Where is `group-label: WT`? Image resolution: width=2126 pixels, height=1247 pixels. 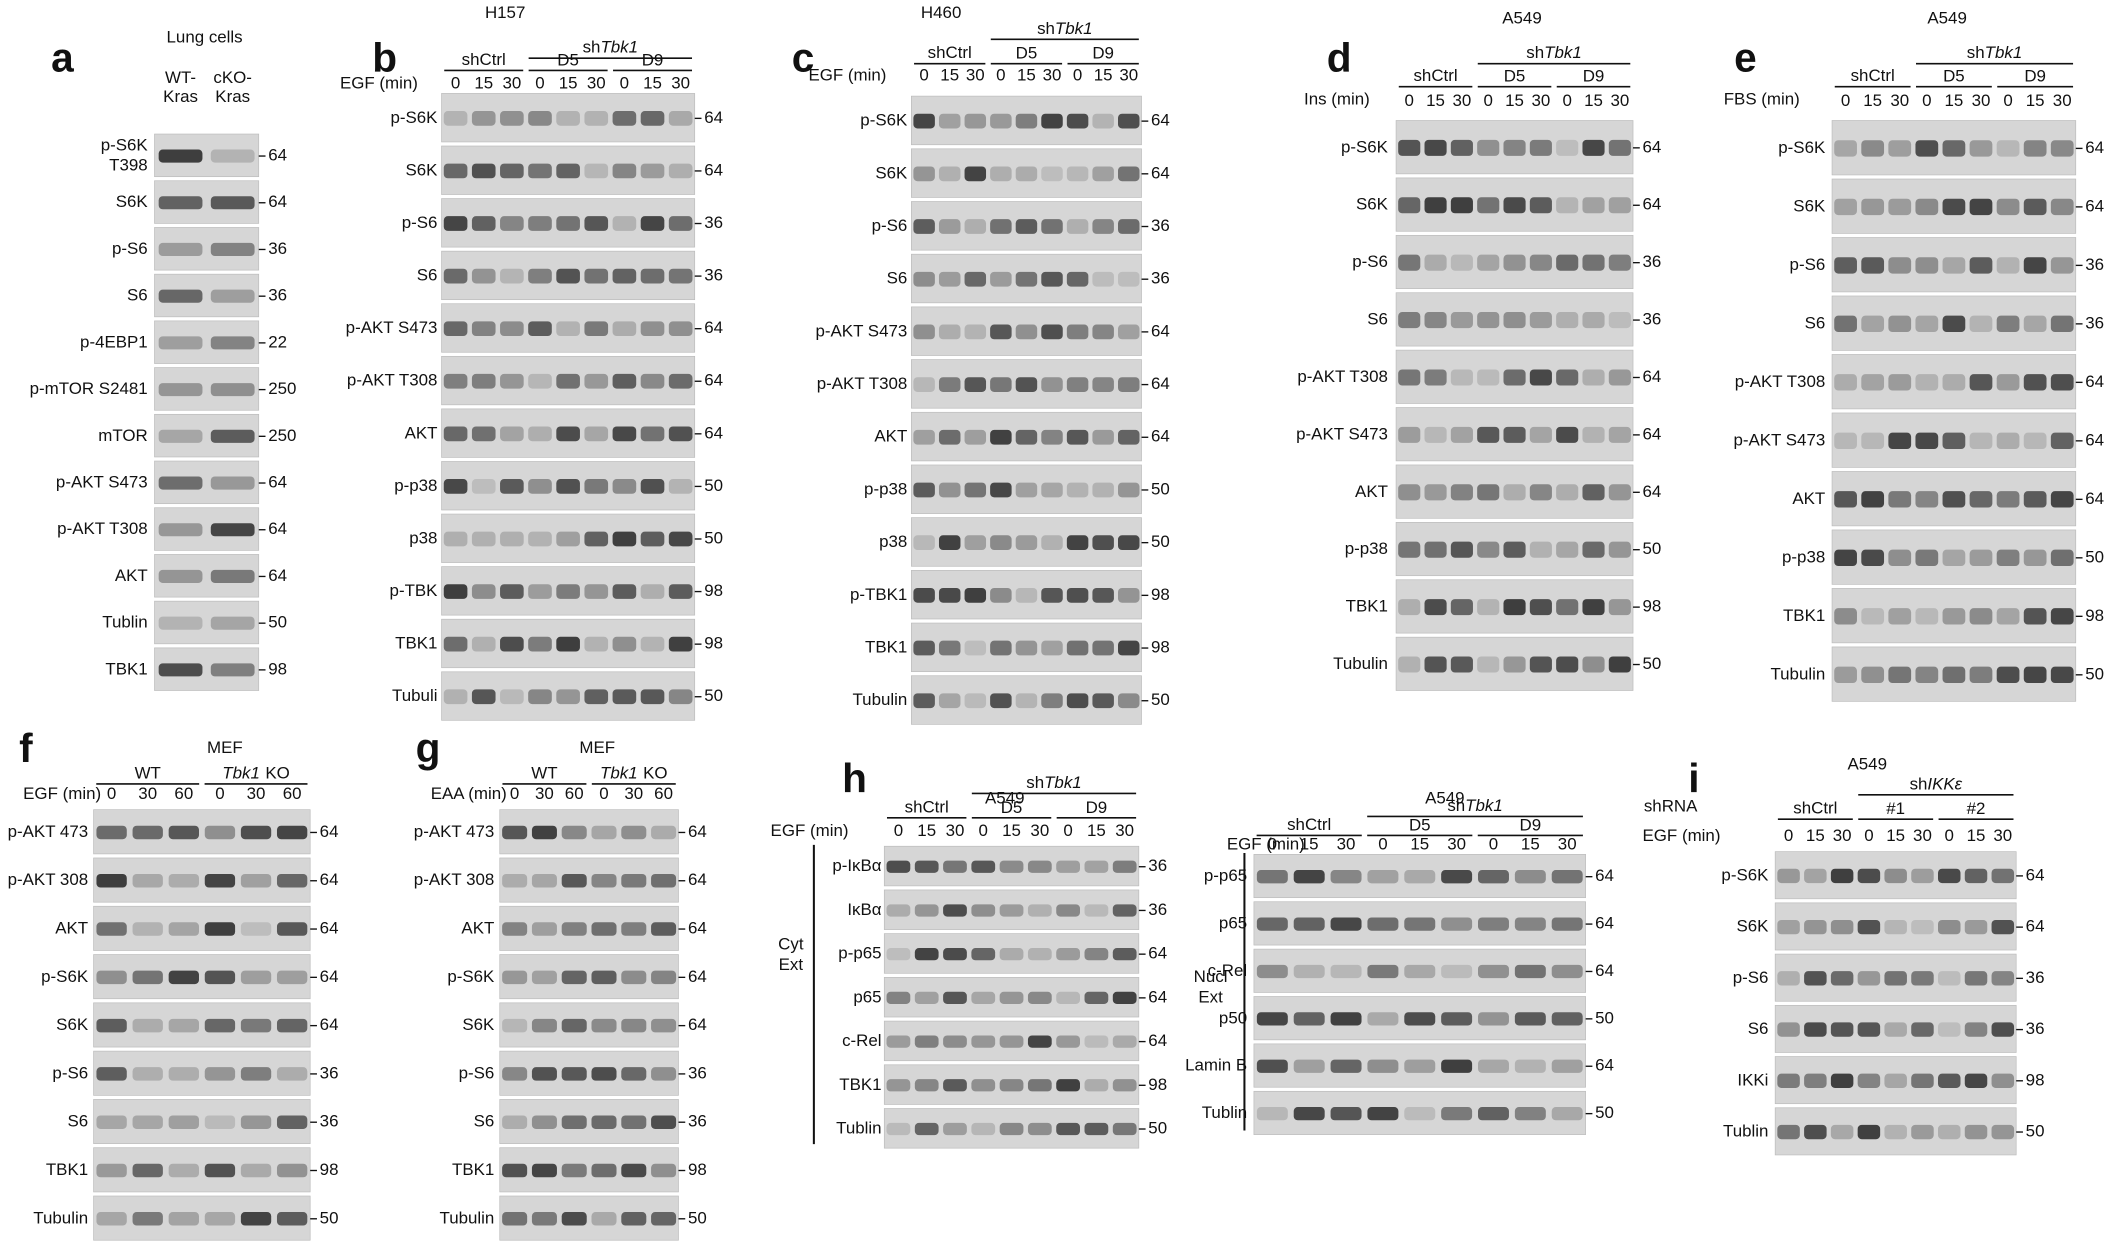
group-label: WT is located at coordinates (148, 773).